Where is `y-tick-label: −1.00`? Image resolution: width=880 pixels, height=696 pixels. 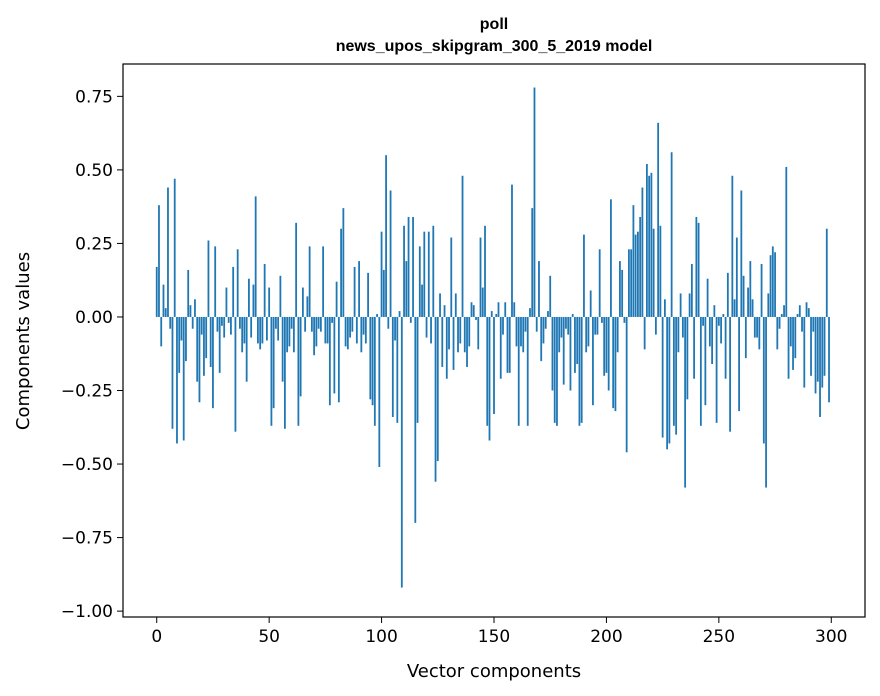
y-tick-label: −1.00 is located at coordinates (87, 612).